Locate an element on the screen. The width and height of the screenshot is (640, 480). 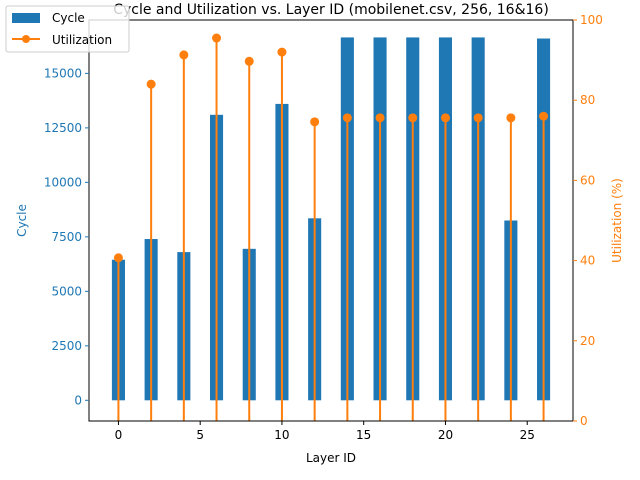
x-axis-title: Layer ID is located at coordinates (331, 458).